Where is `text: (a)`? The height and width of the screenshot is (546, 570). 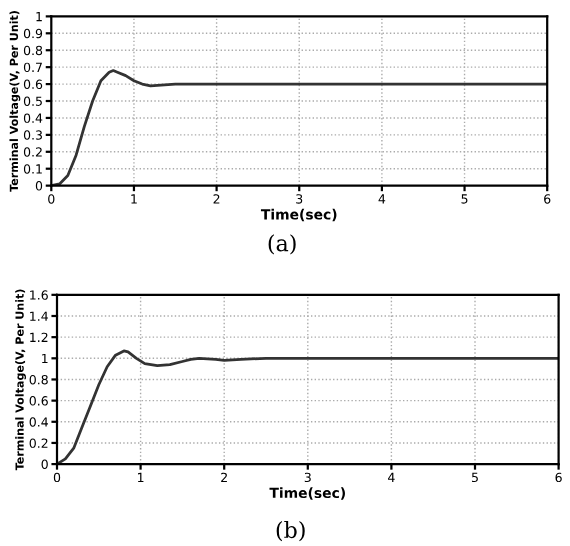 text: (a) is located at coordinates (282, 244).